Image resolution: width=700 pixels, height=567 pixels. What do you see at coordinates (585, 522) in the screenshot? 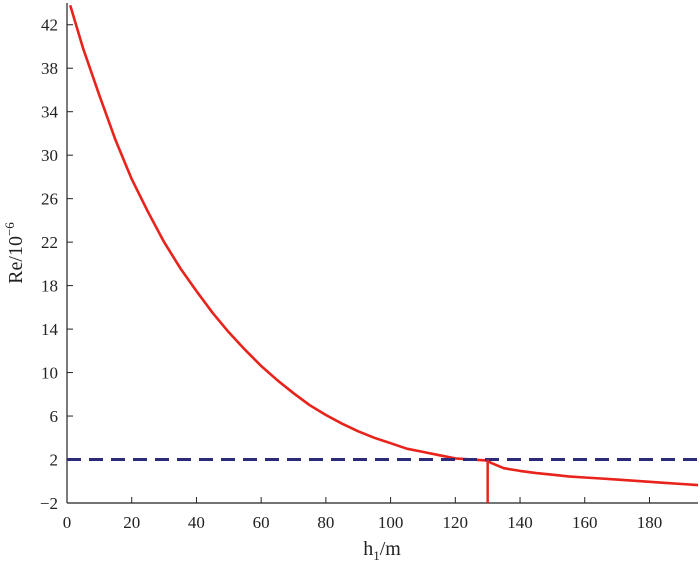
I see `x-tick-label: 160` at bounding box center [585, 522].